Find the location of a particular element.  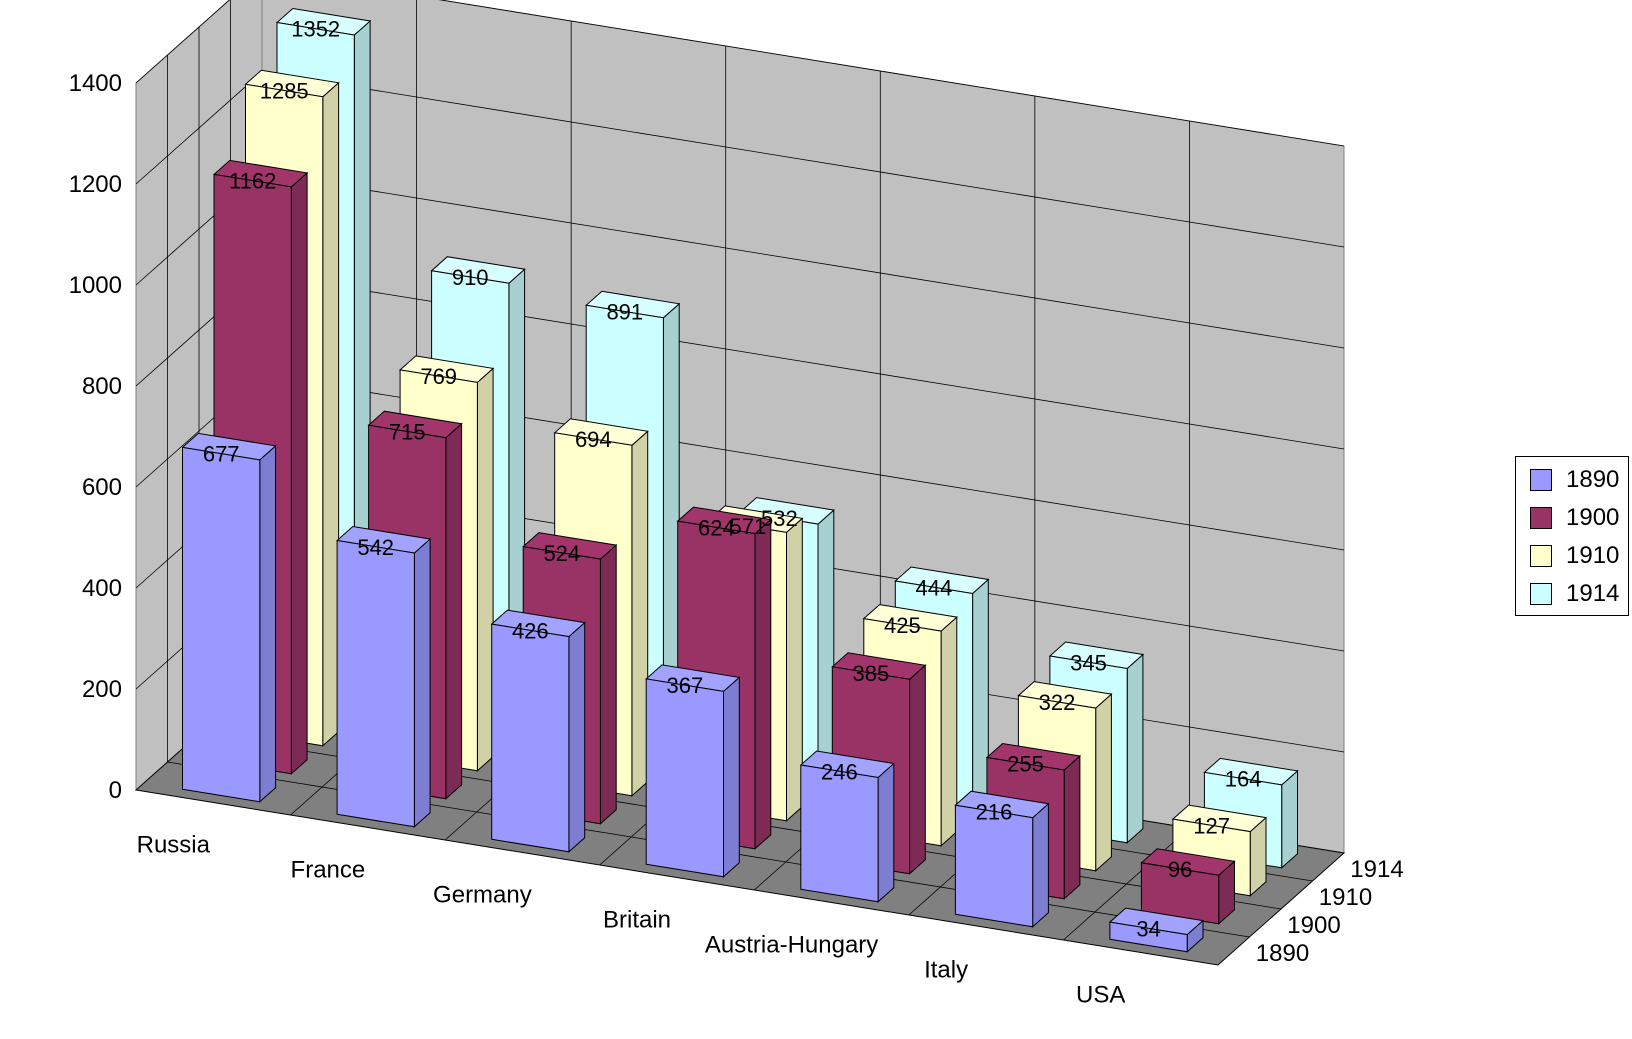

data-label: 715 is located at coordinates (407, 431).